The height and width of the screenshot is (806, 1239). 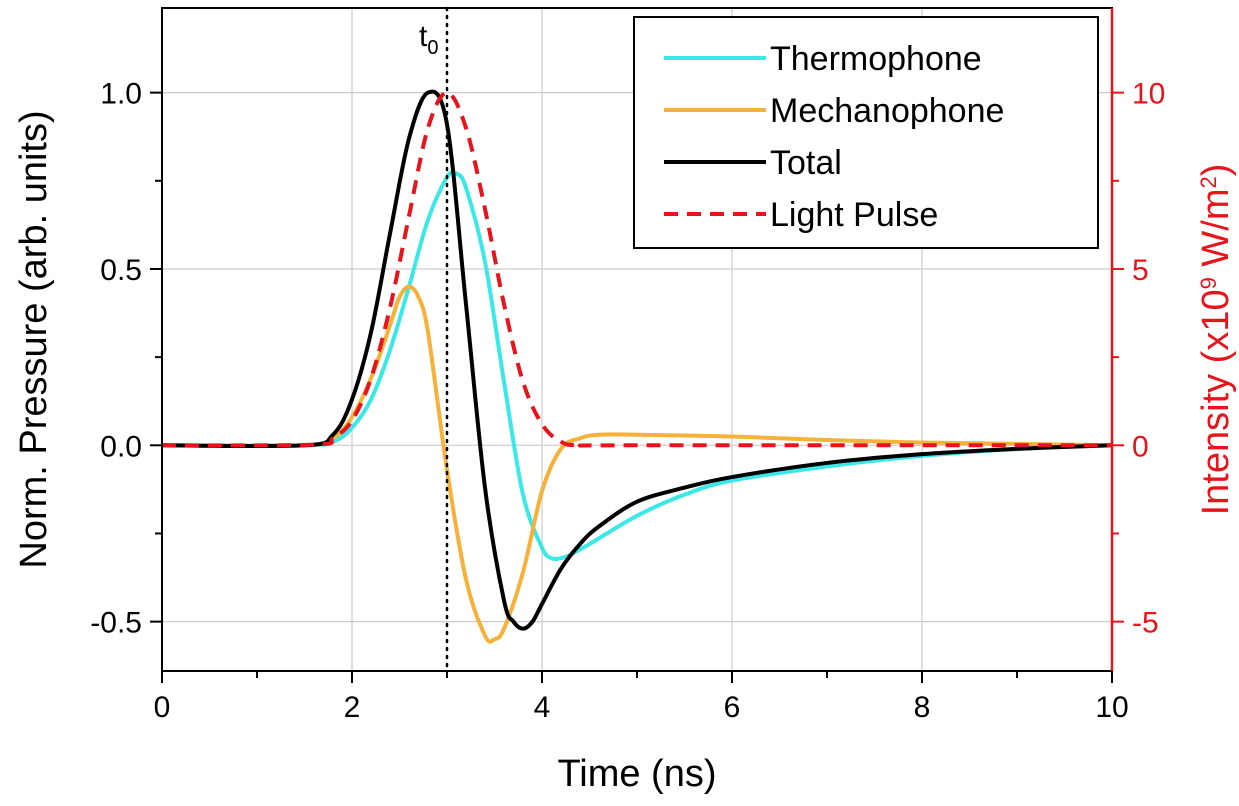 I want to click on y-tick-label: -0.5, so click(x=116, y=623).